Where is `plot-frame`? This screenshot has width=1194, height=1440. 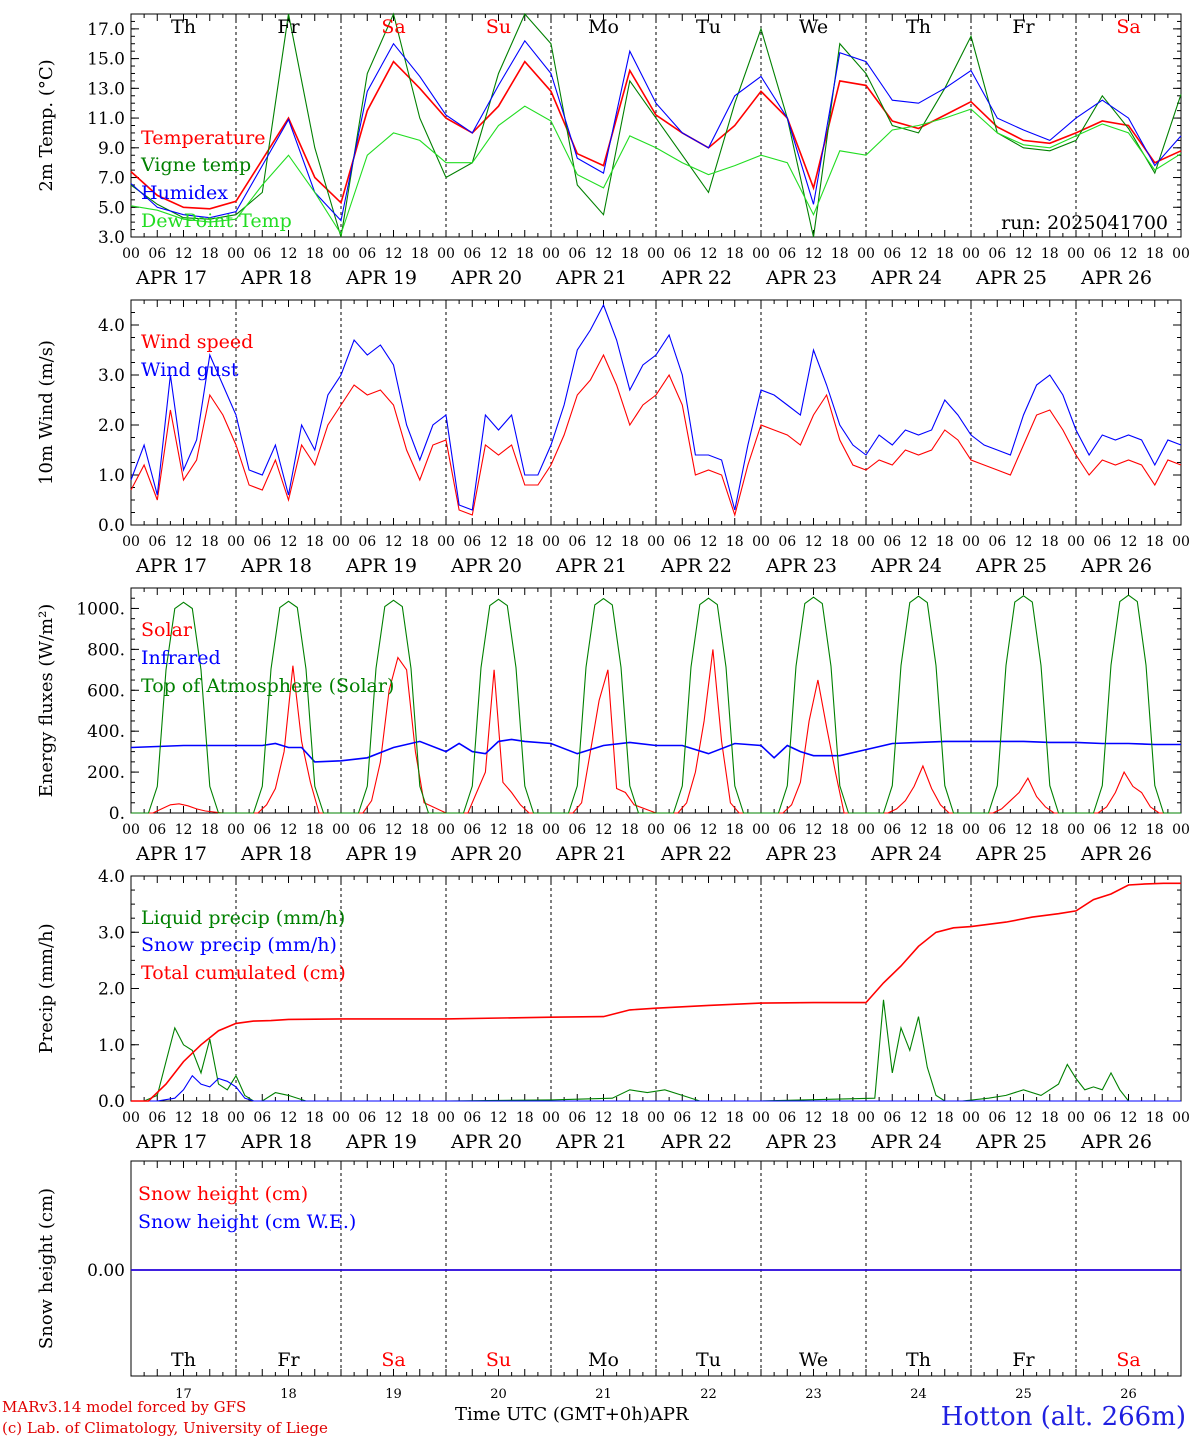 plot-frame is located at coordinates (656, 412).